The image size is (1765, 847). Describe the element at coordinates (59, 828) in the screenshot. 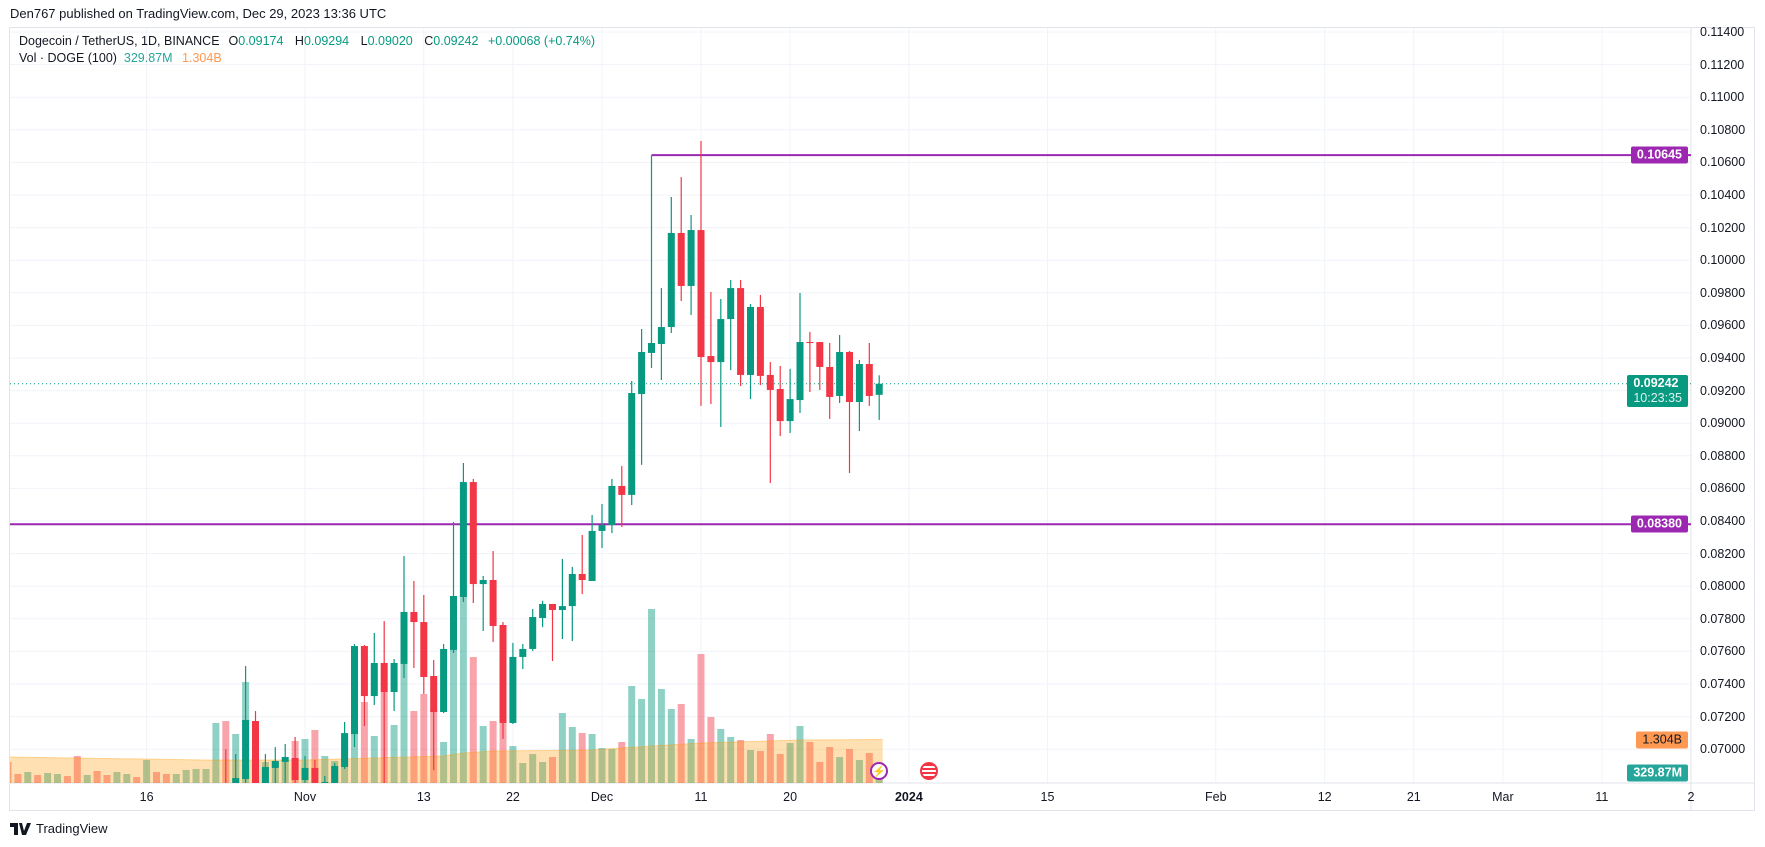

I see `tradingview-logo: TradingView` at that location.